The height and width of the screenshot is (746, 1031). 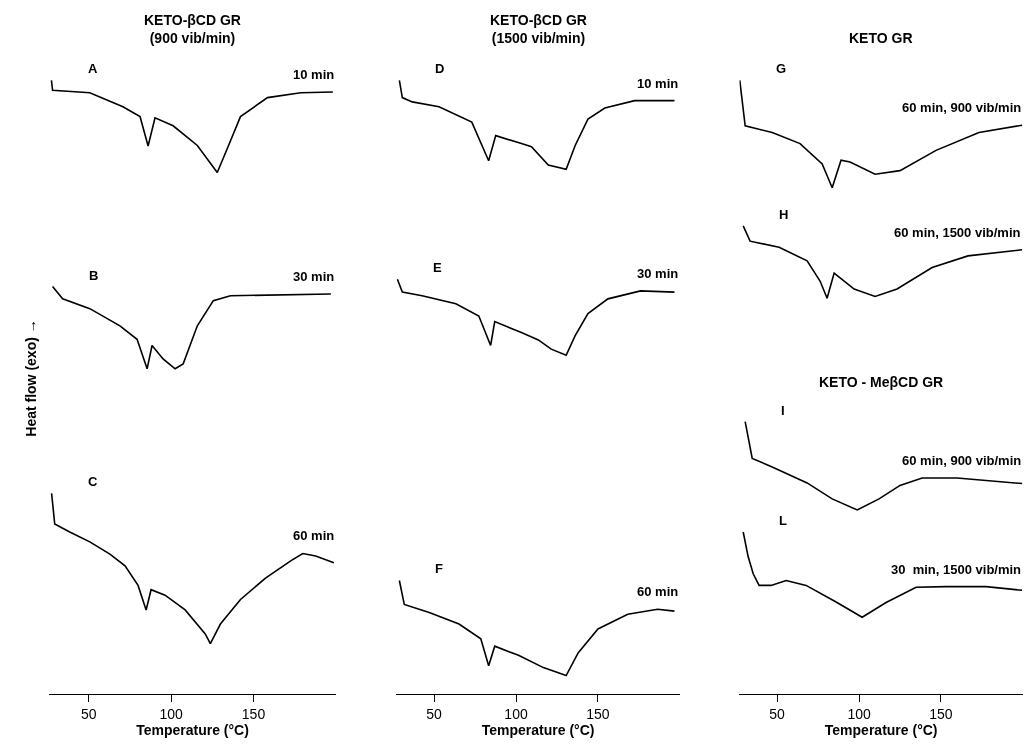 What do you see at coordinates (30, 378) in the screenshot?
I see `y-axis-title: Heat flow (exo) →` at bounding box center [30, 378].